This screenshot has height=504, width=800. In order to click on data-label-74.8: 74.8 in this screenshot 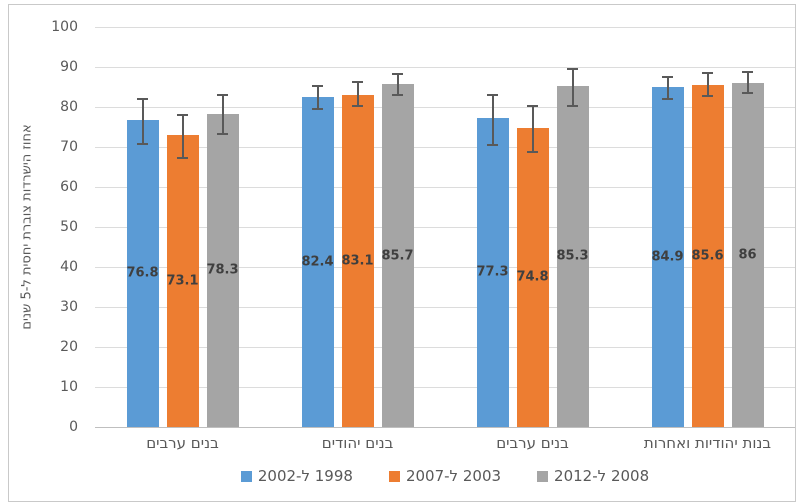, I will do `click(532, 277)`.